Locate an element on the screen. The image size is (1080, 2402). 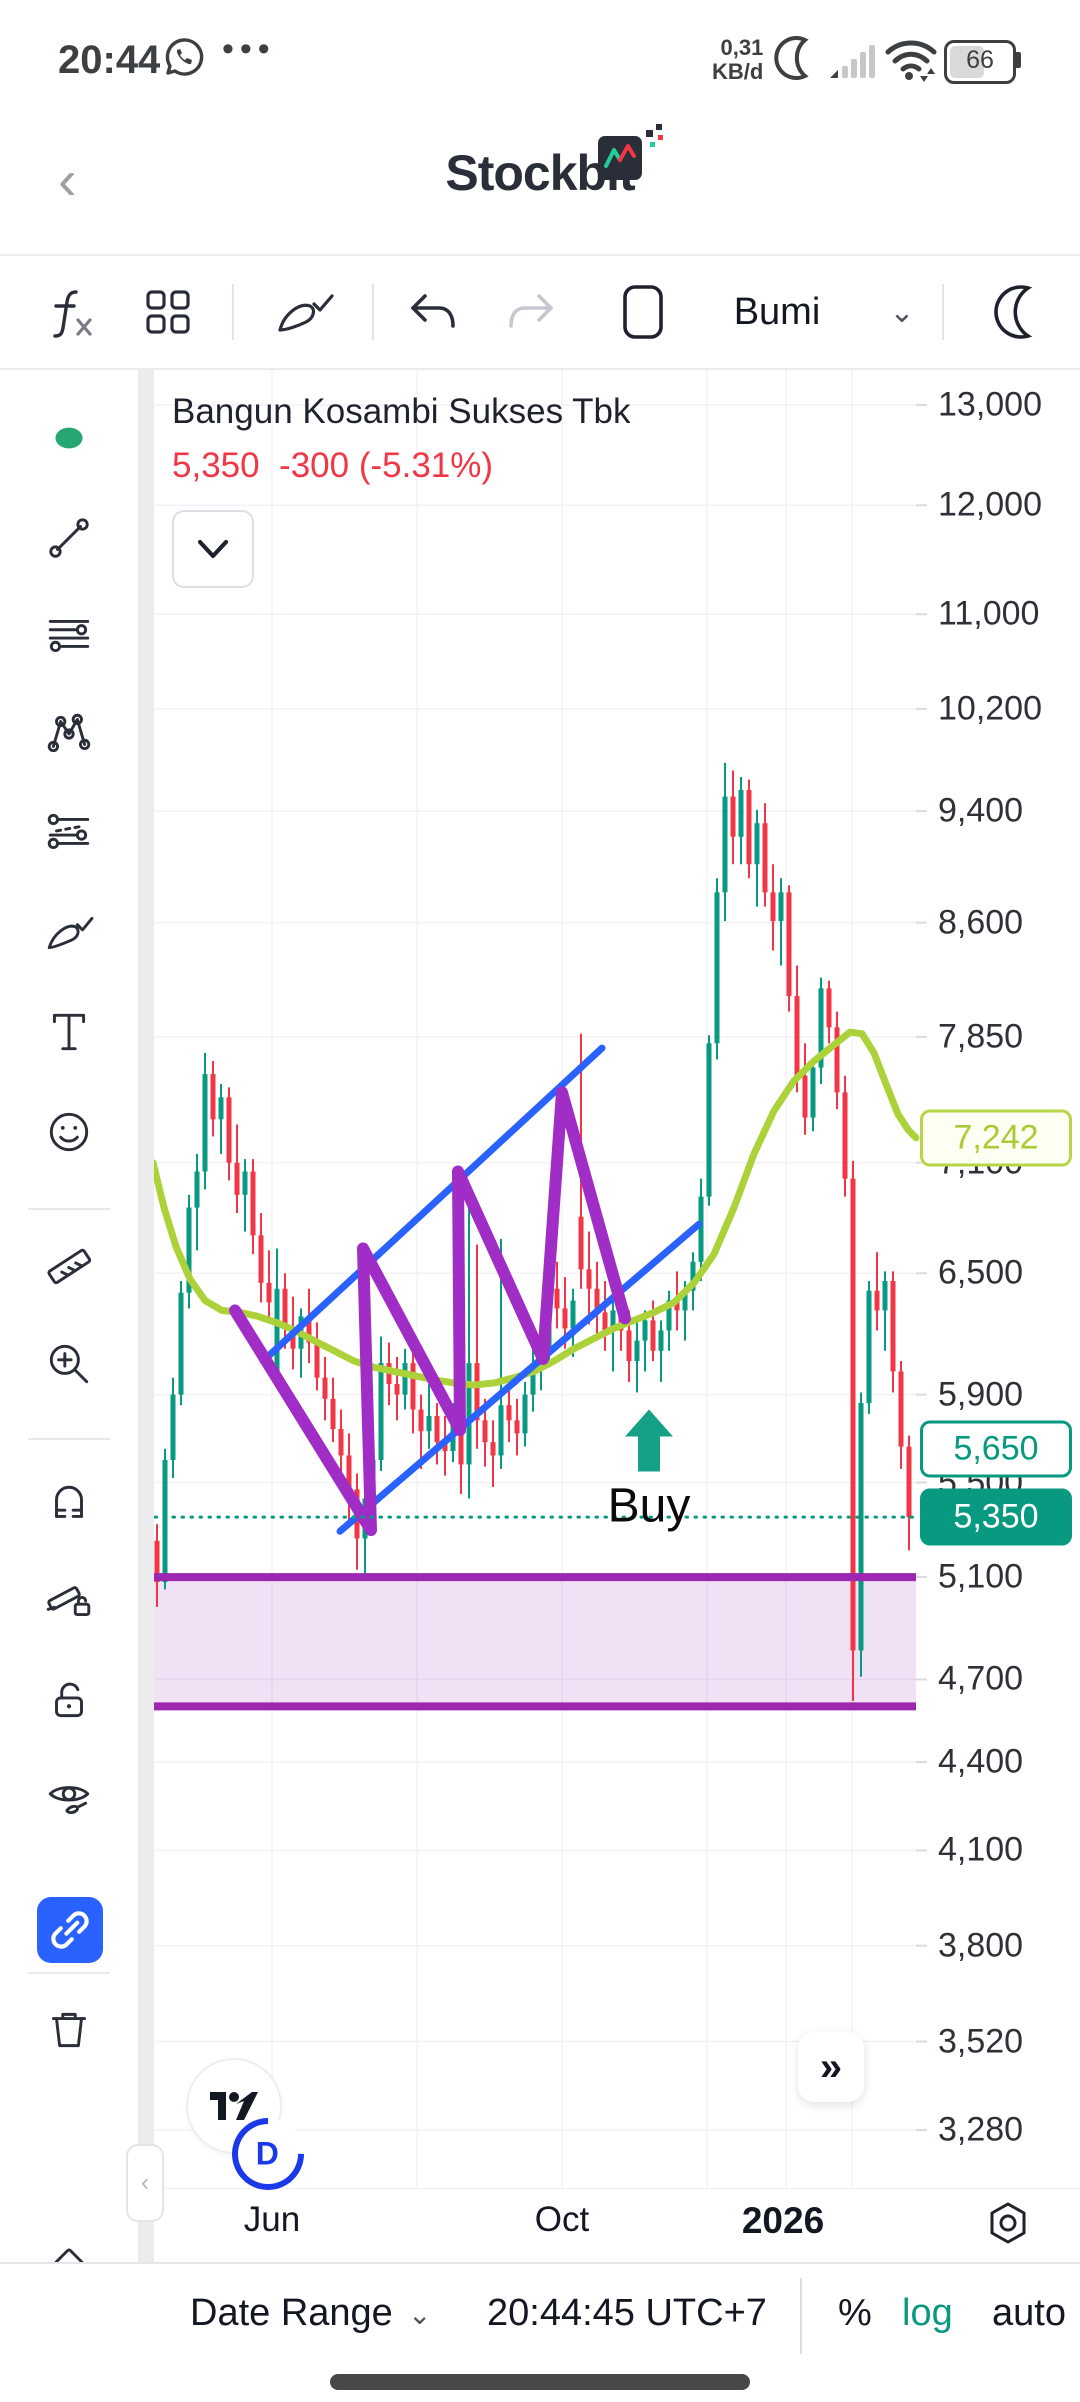
log-scale-button: log is located at coordinates (927, 2313).